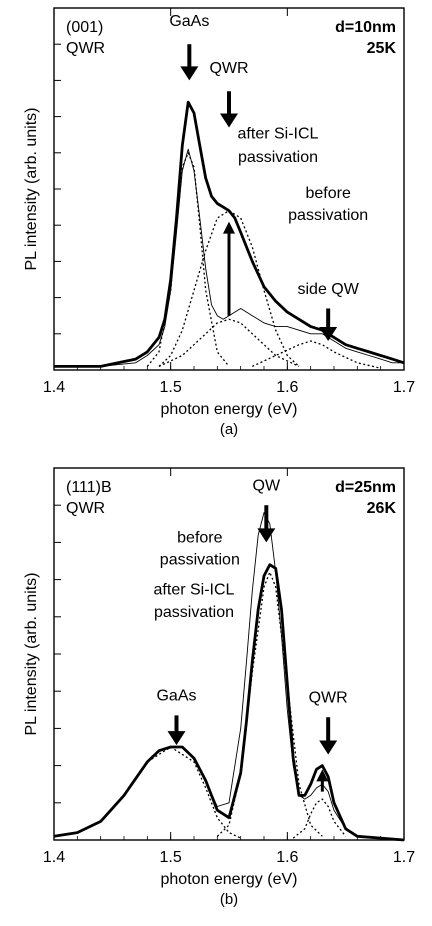 This screenshot has width=432, height=926. What do you see at coordinates (365, 487) in the screenshot?
I see `corner-label-right: d=25nm` at bounding box center [365, 487].